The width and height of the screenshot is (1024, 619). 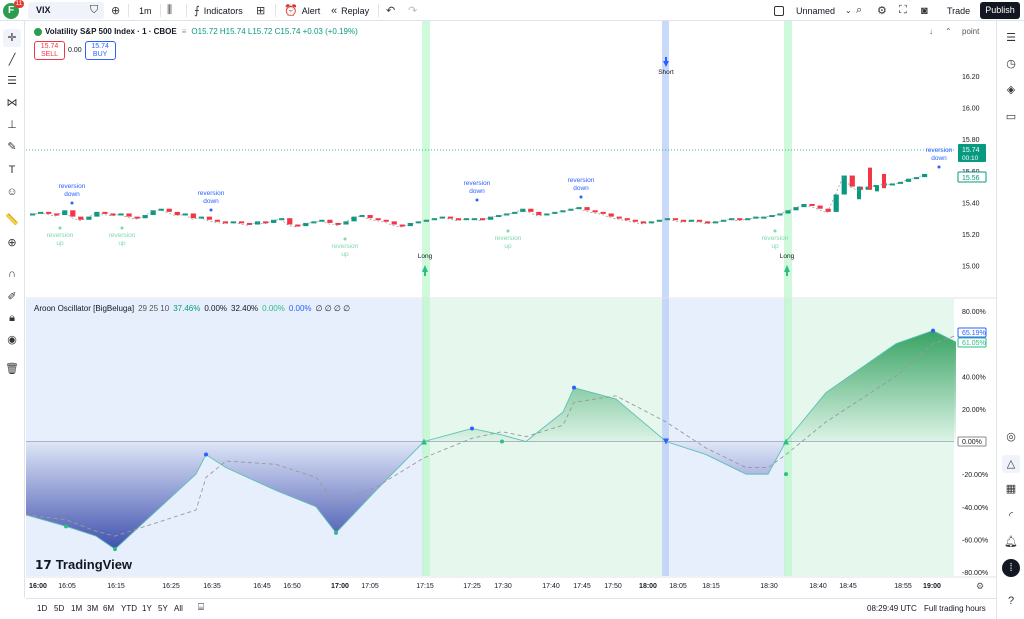 What do you see at coordinates (115, 10) in the screenshot?
I see `compare-button: ⊕` at bounding box center [115, 10].